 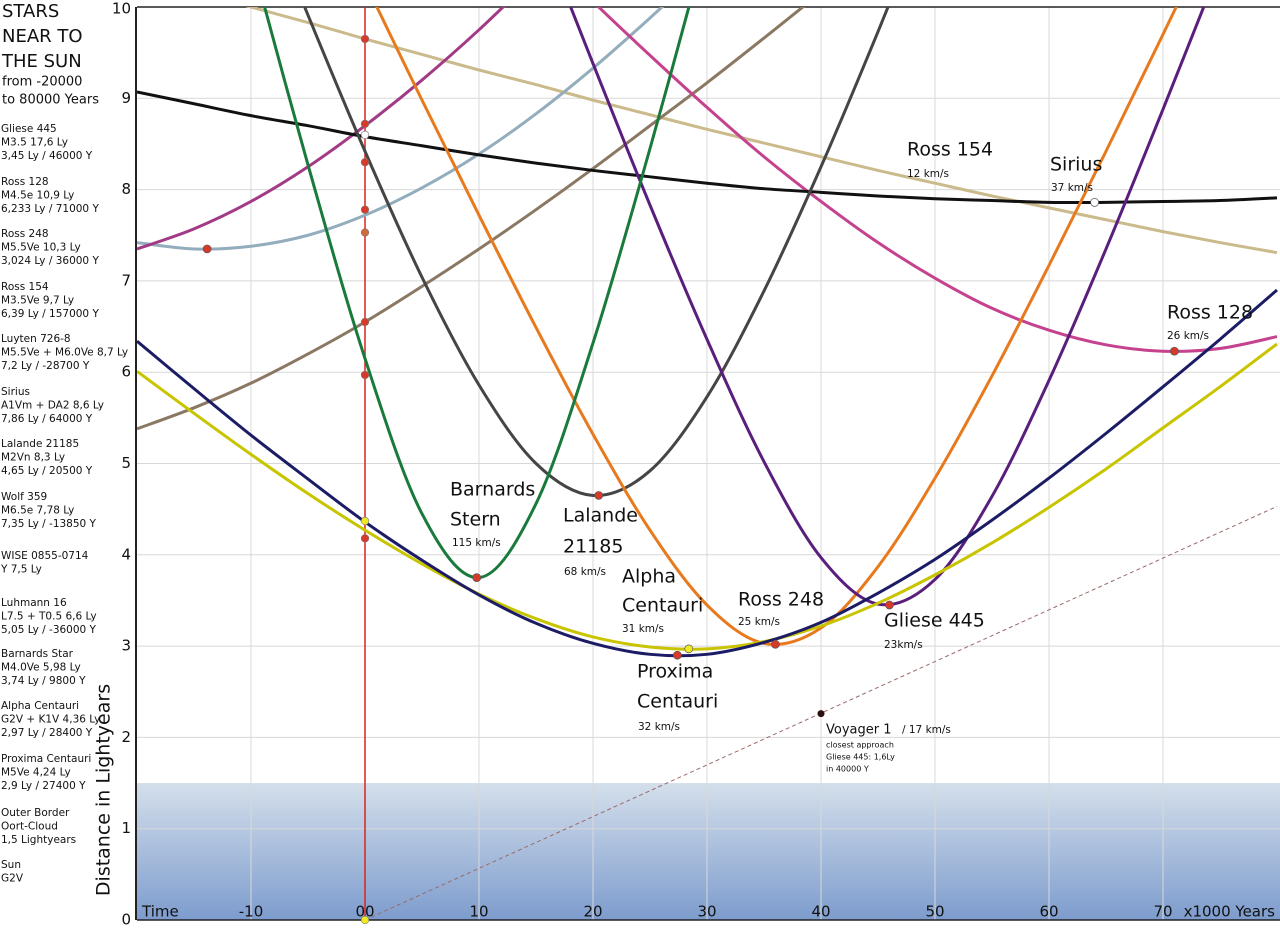 I want to click on subtitle: from -20000, so click(x=42, y=82).